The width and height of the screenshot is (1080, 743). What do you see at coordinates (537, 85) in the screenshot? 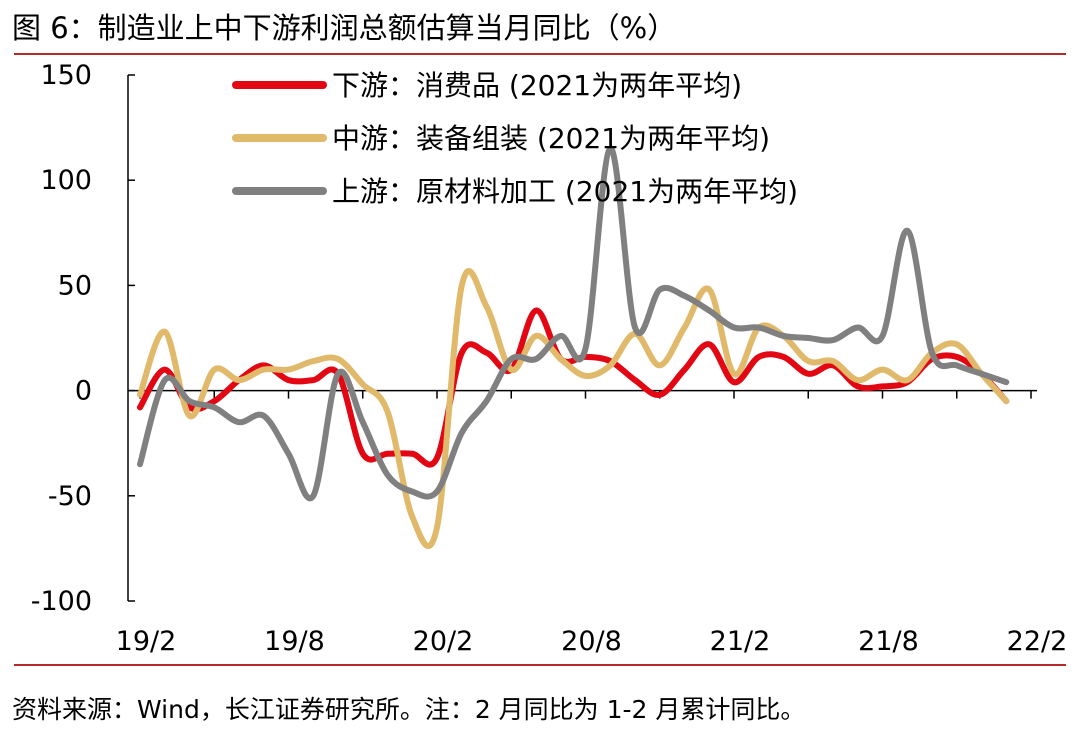
I see `legend-label-downstream: 下游：消费品 (2021为两年平均)` at bounding box center [537, 85].